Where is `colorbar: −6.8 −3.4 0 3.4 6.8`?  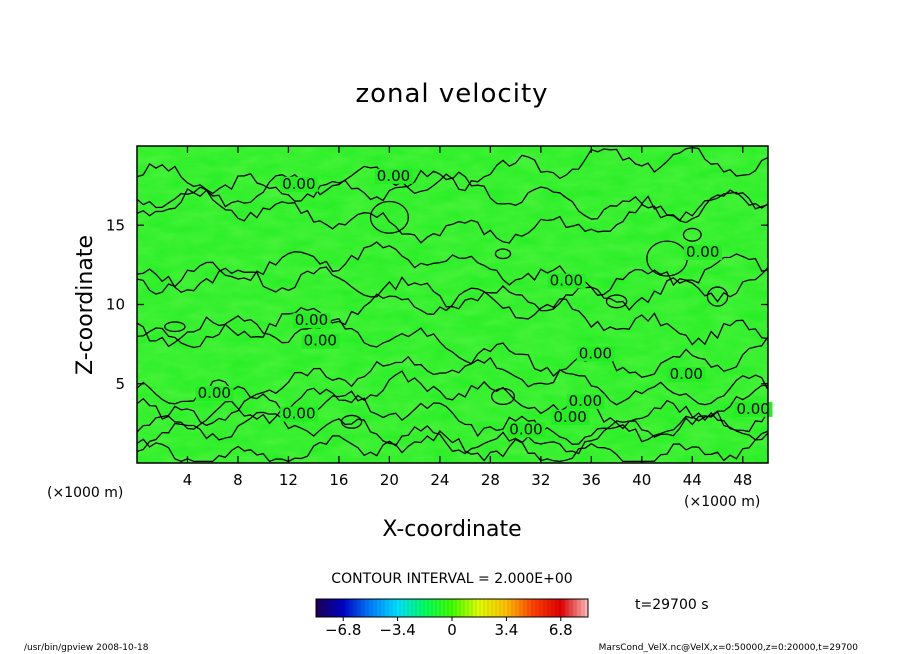 colorbar: −6.8 −3.4 0 3.4 6.8 is located at coordinates (452, 618).